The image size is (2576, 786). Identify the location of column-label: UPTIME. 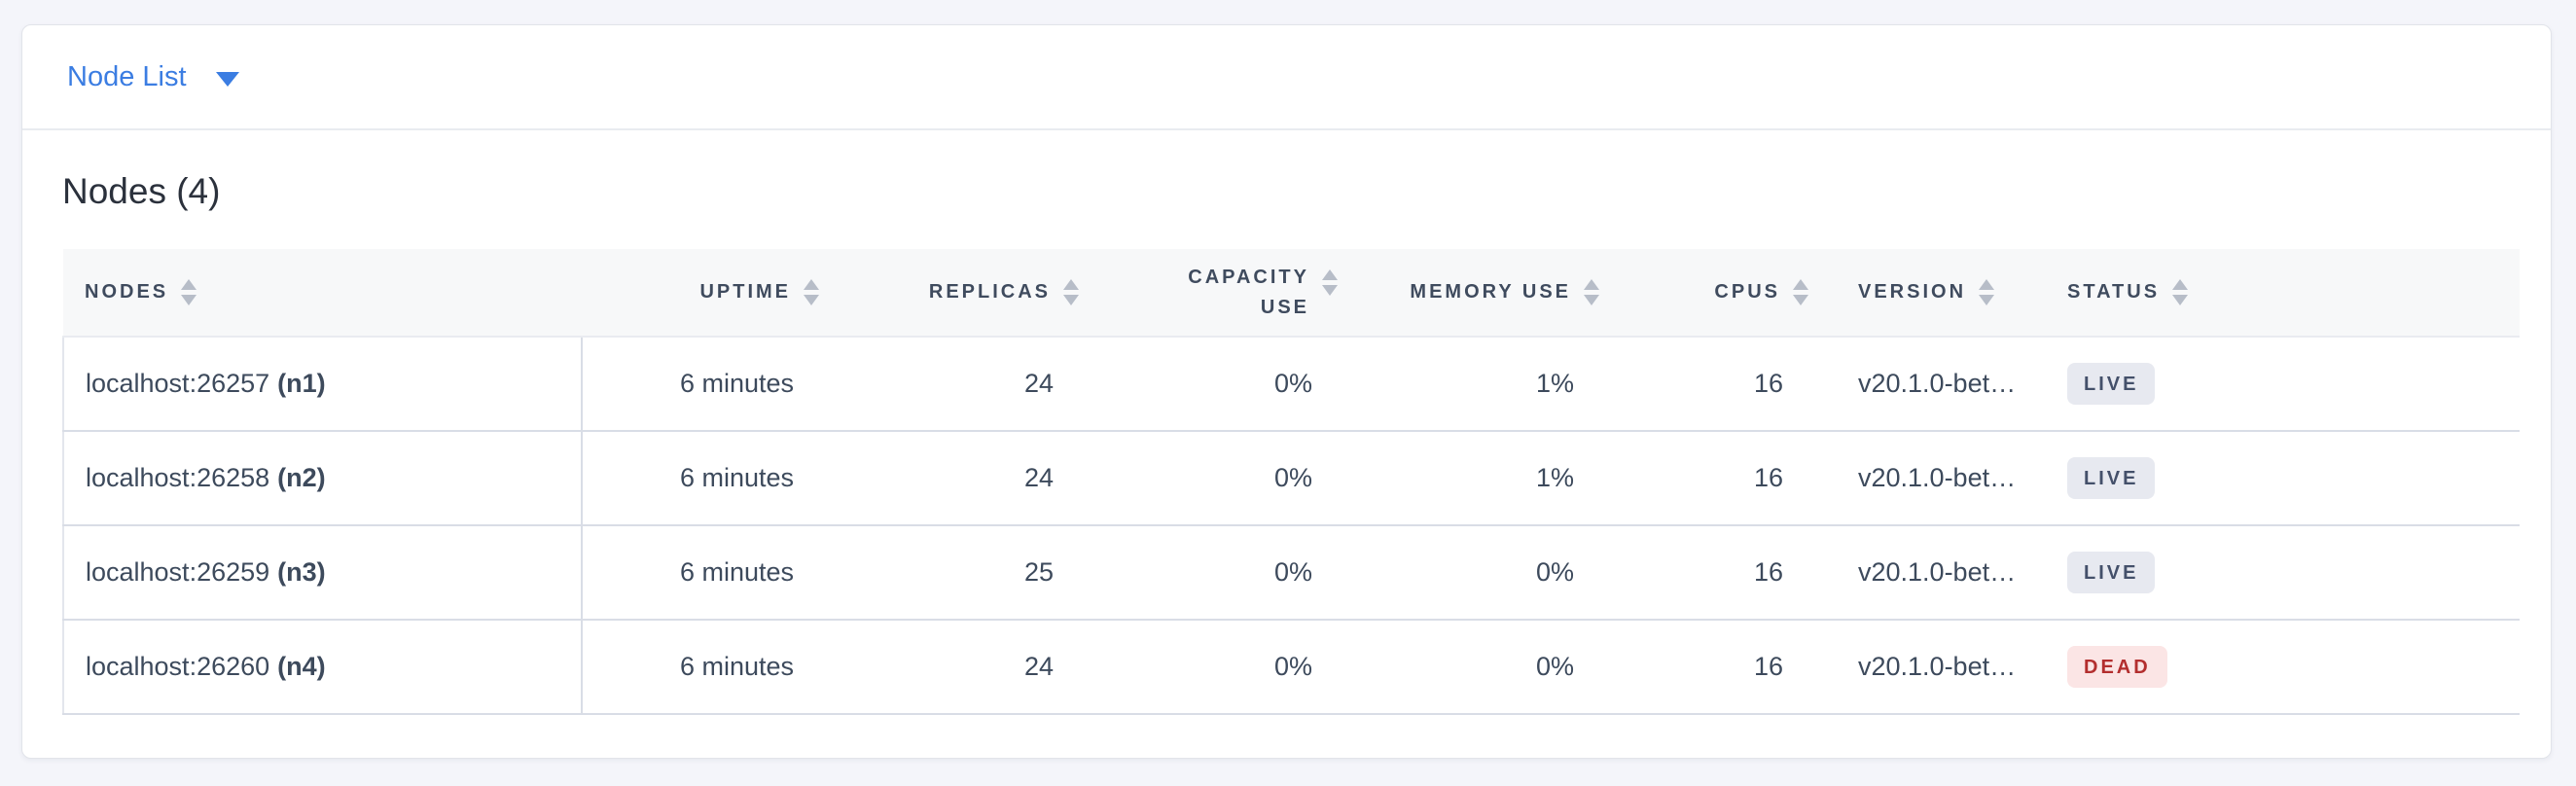
(745, 292).